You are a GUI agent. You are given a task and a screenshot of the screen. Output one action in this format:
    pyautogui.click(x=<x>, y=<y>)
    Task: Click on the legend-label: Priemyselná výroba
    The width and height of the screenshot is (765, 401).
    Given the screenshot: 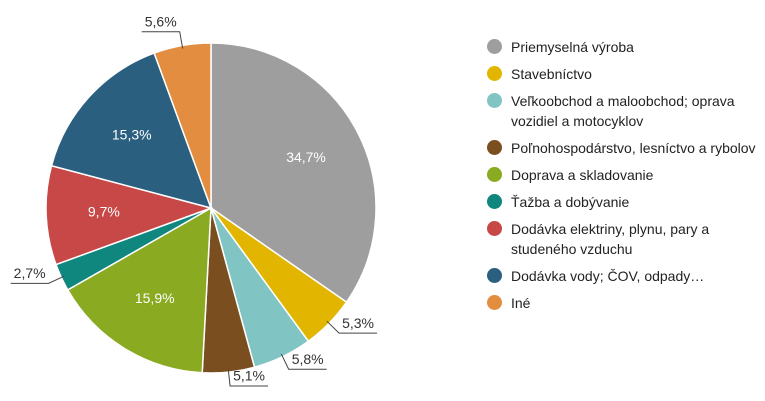 What is the action you would take?
    pyautogui.click(x=572, y=47)
    